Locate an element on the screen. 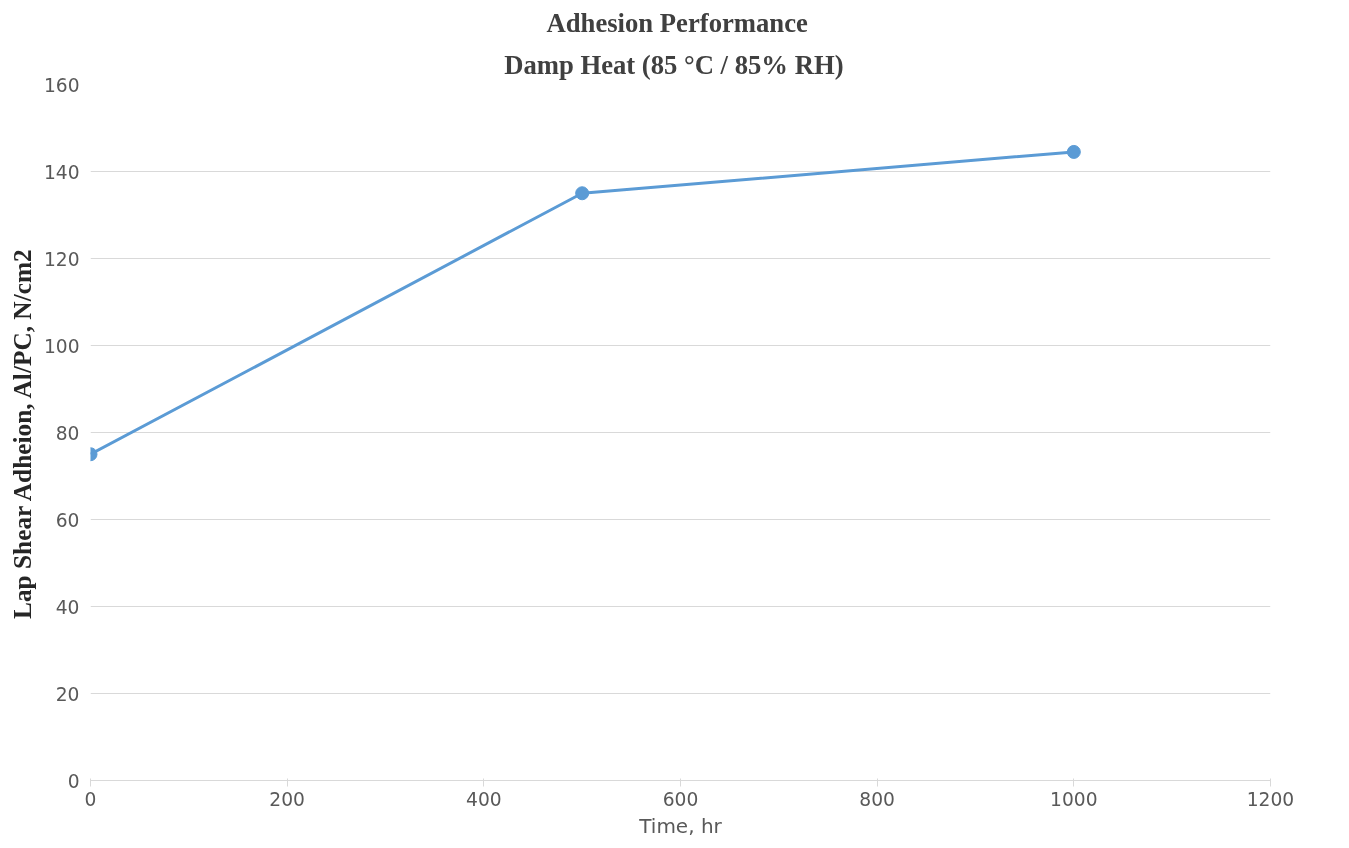 The height and width of the screenshot is (848, 1349). x-tick-label: 800 is located at coordinates (877, 799).